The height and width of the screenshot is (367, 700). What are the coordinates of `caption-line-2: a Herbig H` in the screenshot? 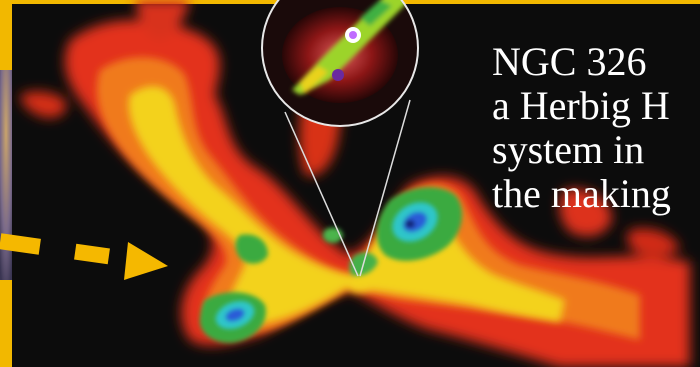 It's located at (581, 105).